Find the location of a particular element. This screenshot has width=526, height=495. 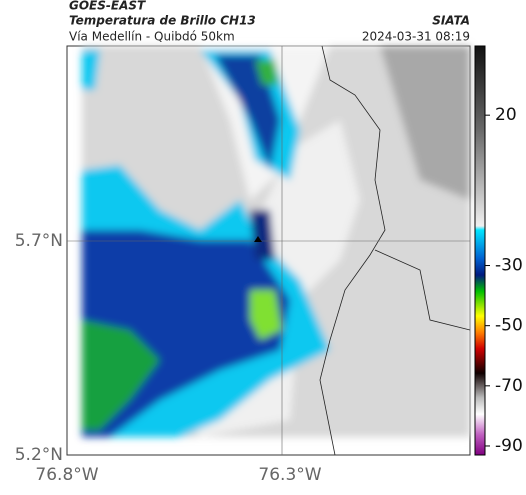

lat-label: 5.7°N is located at coordinates (39, 241).